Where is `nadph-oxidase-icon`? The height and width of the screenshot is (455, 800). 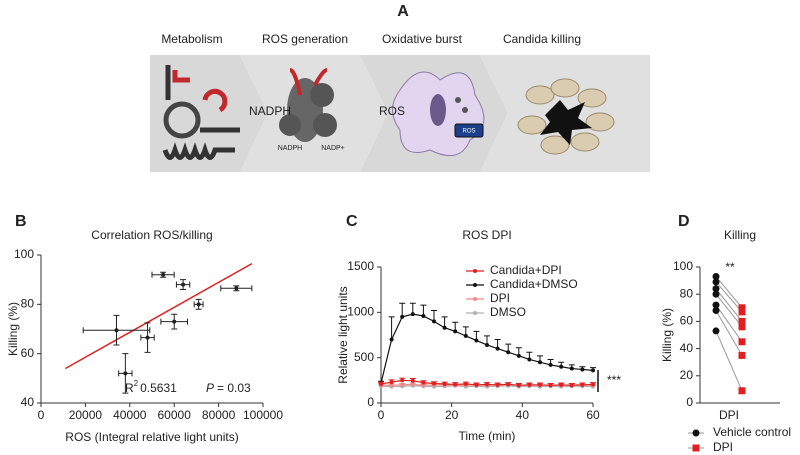 nadph-oxidase-icon is located at coordinates (308, 105).